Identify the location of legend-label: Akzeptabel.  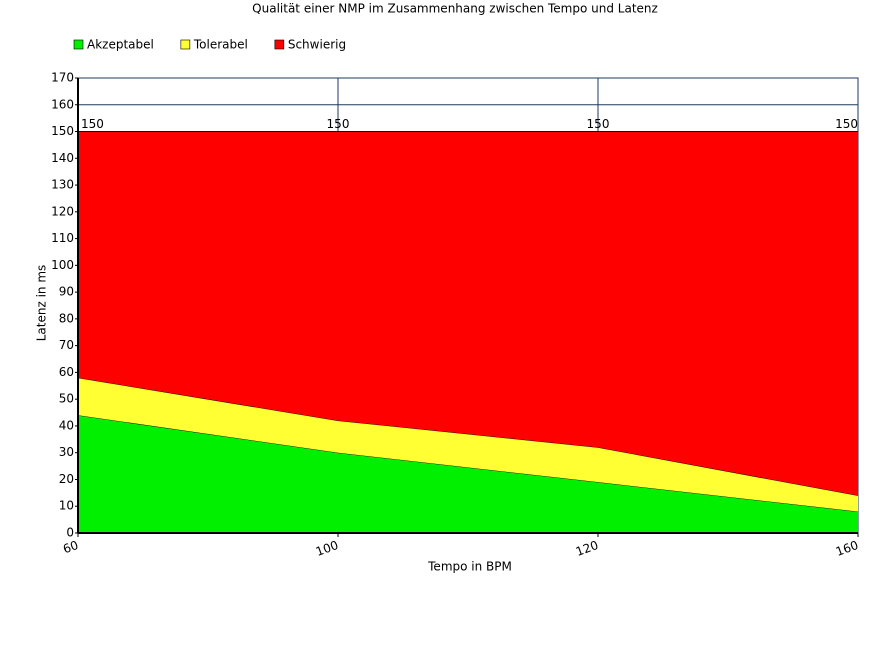
(120, 45).